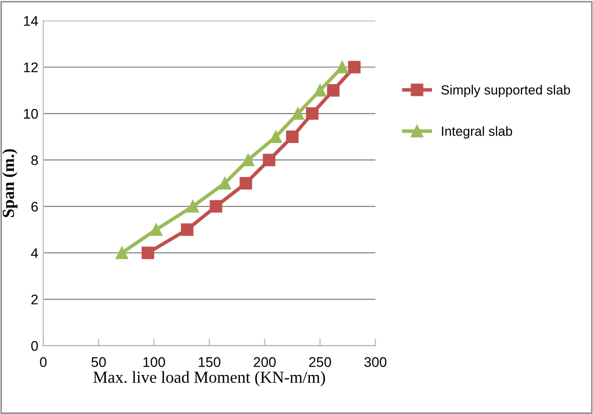 The width and height of the screenshot is (593, 414). What do you see at coordinates (10, 183) in the screenshot?
I see `y-axis-title: Span (m.)` at bounding box center [10, 183].